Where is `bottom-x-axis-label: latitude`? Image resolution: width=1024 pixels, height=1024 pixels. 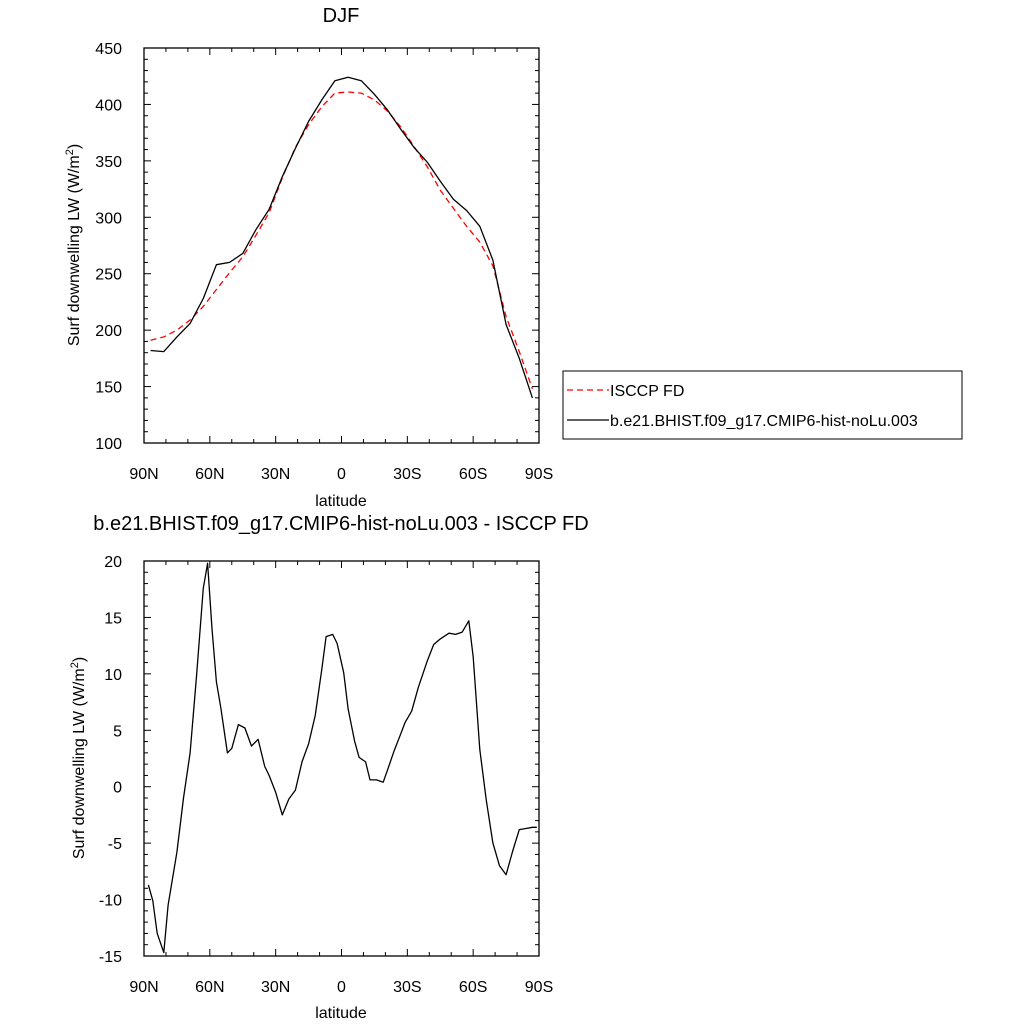 bottom-x-axis-label: latitude is located at coordinates (341, 1013).